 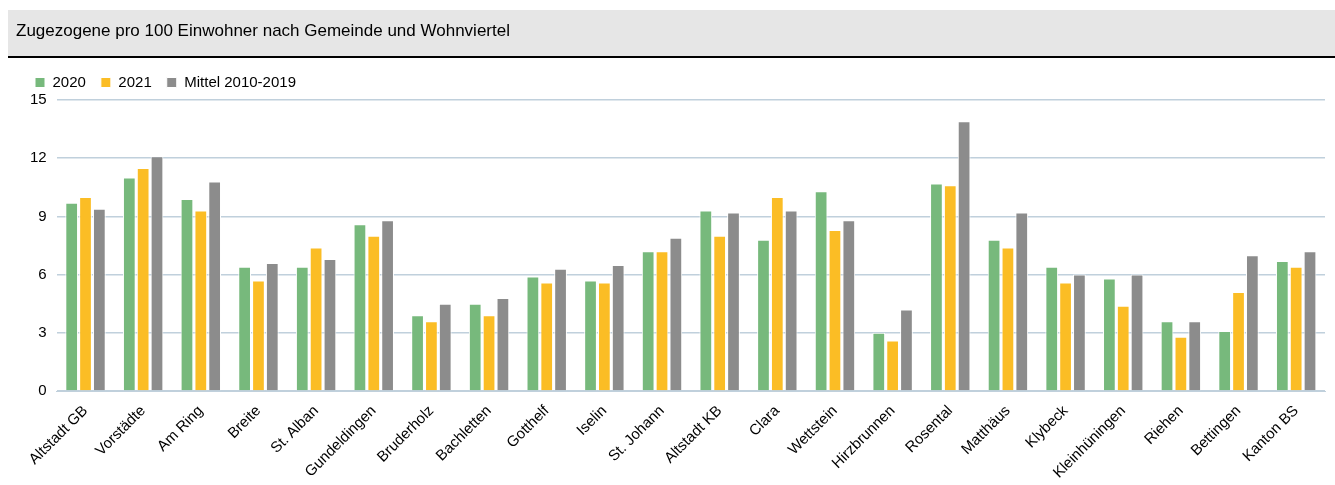 I want to click on chart-title: Zugezogene pro 100 Einwohner nach Gemeinde und Wohnviertel, so click(x=671, y=34).